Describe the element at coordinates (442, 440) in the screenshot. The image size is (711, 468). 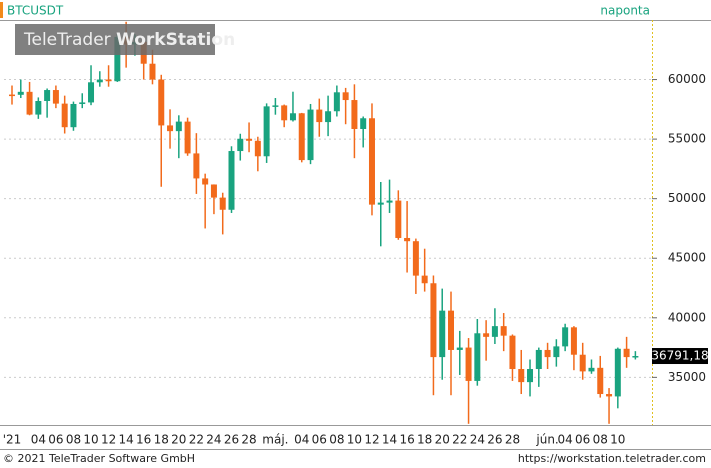
I see `x-tick-label: 20` at that location.